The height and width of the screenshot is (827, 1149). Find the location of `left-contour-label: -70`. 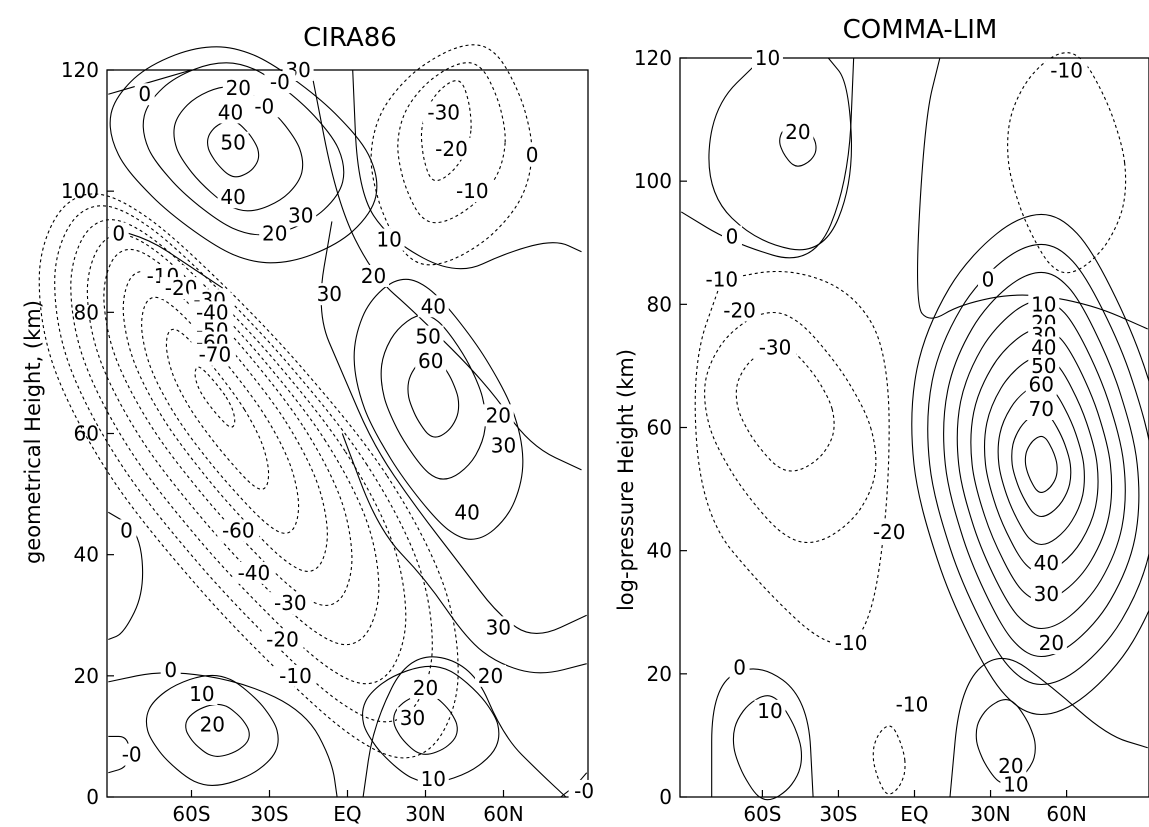

left-contour-label: -70 is located at coordinates (215, 355).